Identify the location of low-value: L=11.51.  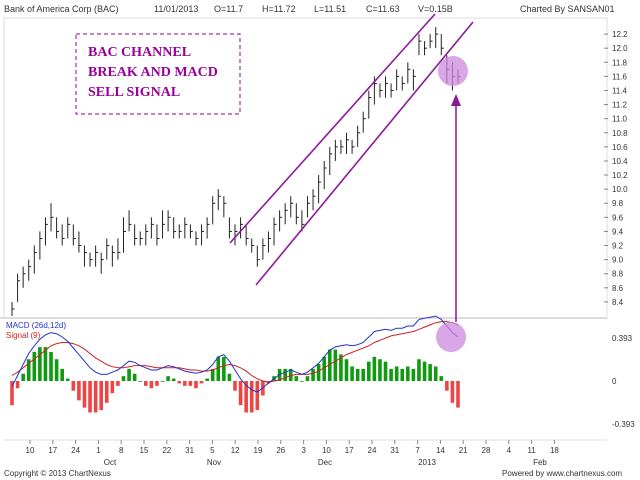
(330, 9).